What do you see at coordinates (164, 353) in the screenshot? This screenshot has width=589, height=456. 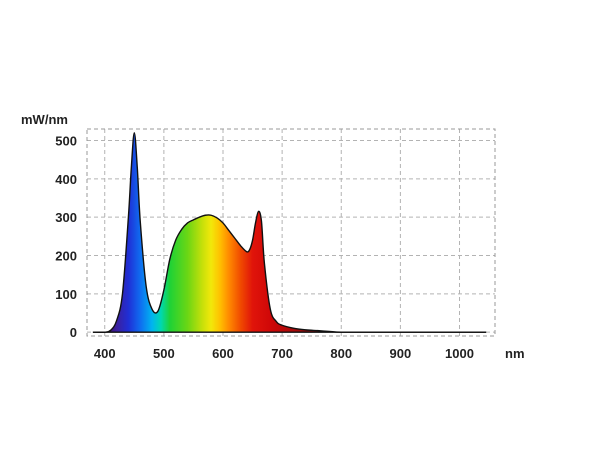 I see `x-tick-label: 500` at bounding box center [164, 353].